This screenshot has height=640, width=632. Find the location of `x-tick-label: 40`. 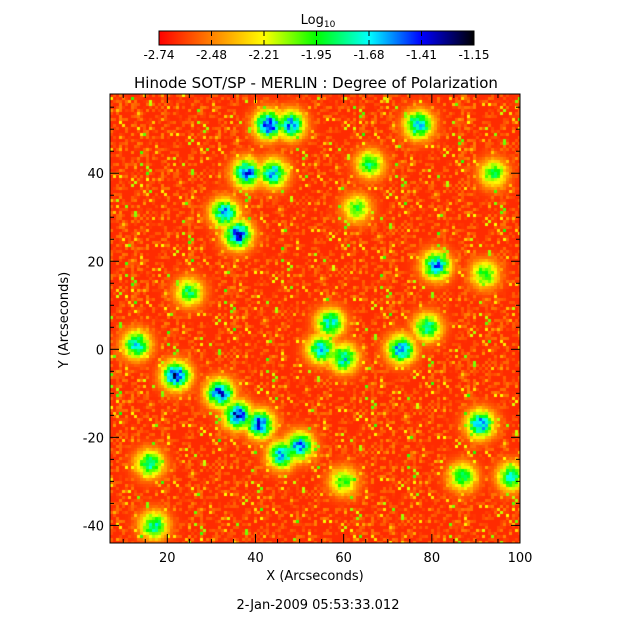

x-tick-label: 40 is located at coordinates (255, 558).